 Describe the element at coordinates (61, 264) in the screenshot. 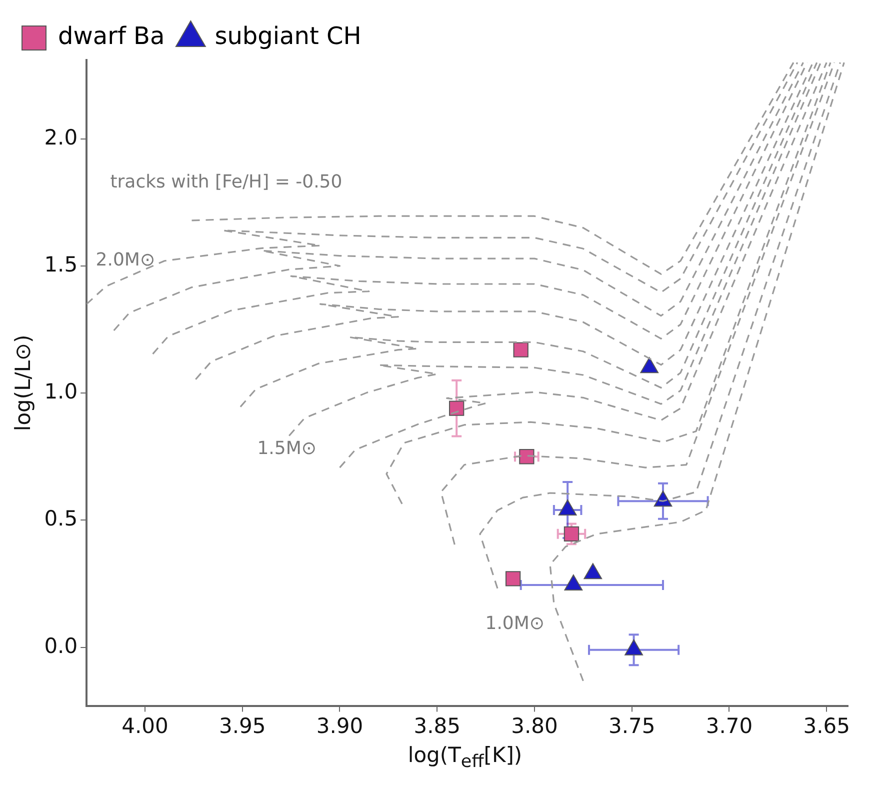

I see `y-tick-label: 1.5` at that location.